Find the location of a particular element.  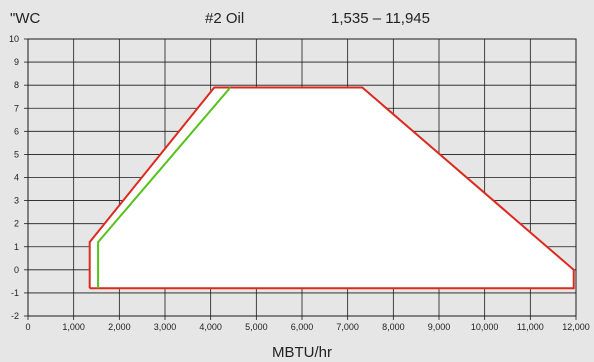

range-label: 1,535 – 11,945 is located at coordinates (380, 18).